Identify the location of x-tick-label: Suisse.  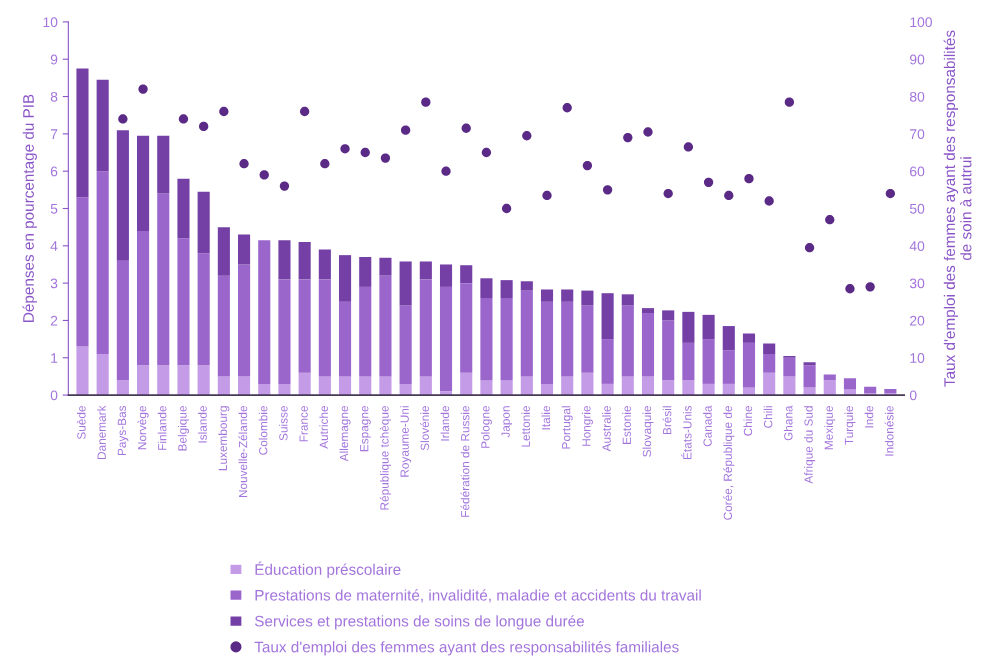
(283, 423).